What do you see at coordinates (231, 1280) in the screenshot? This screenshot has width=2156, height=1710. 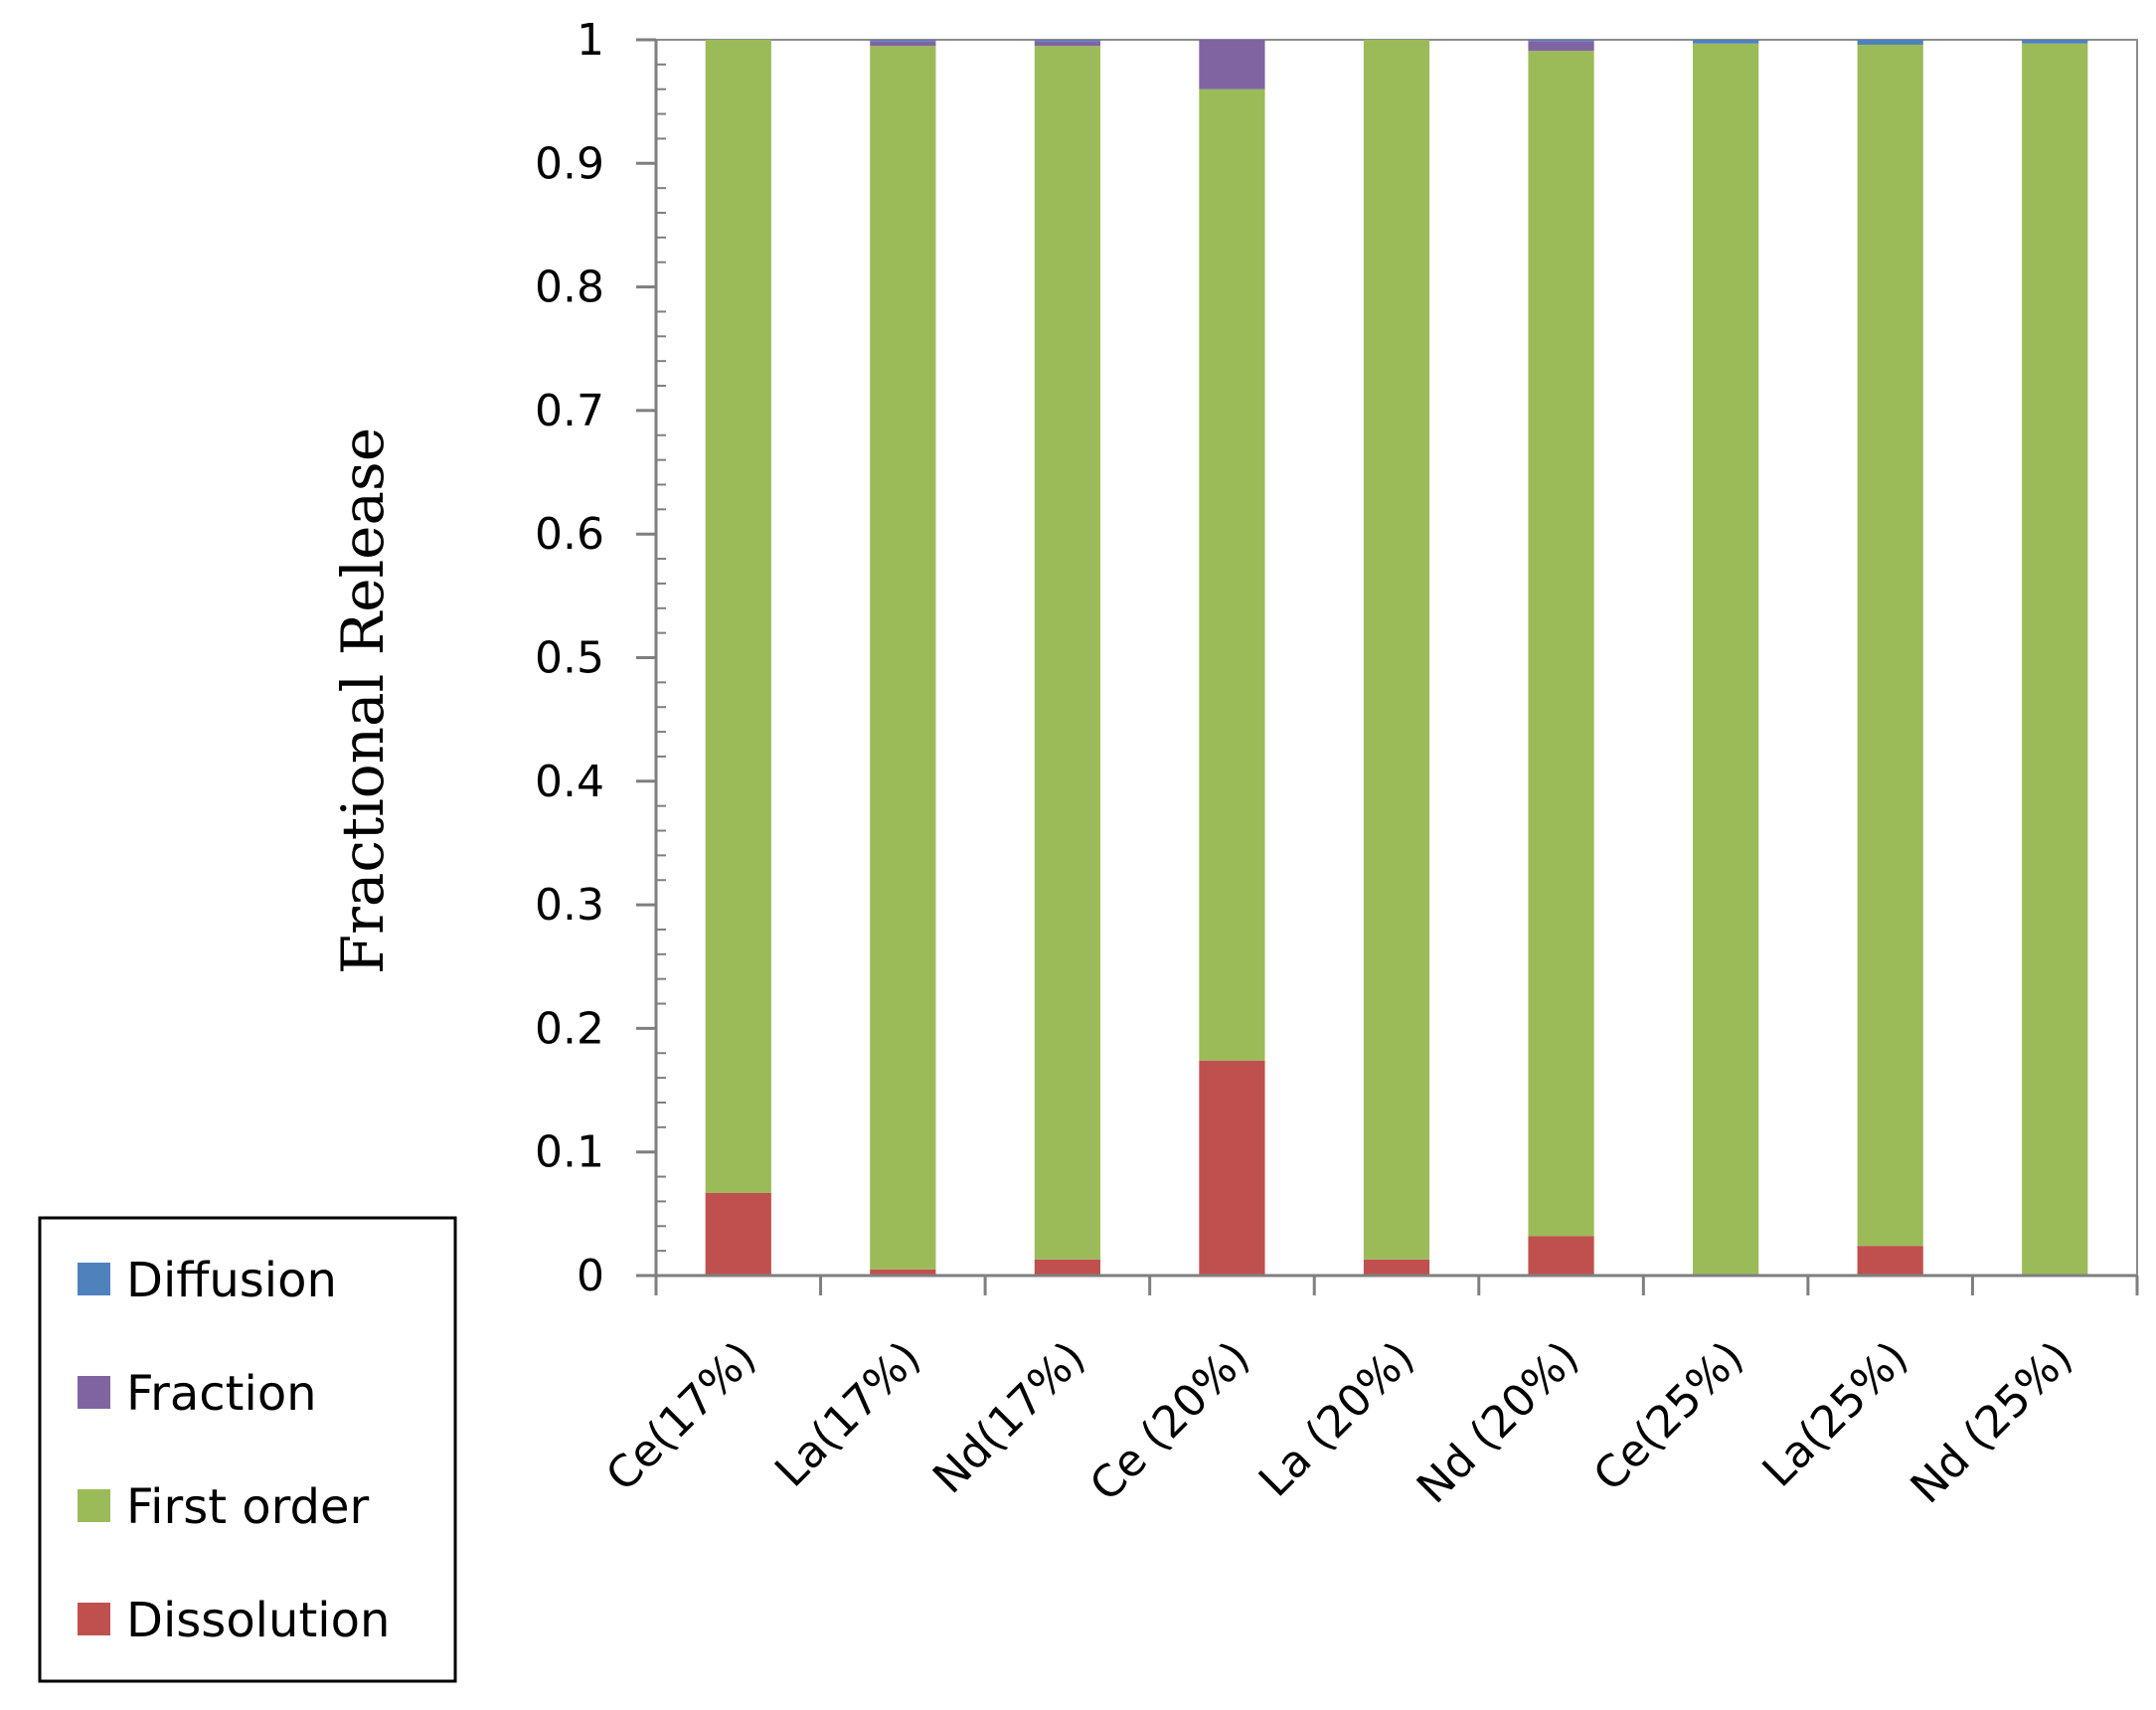 I see `legend-label-diffusion: Diffusion` at bounding box center [231, 1280].